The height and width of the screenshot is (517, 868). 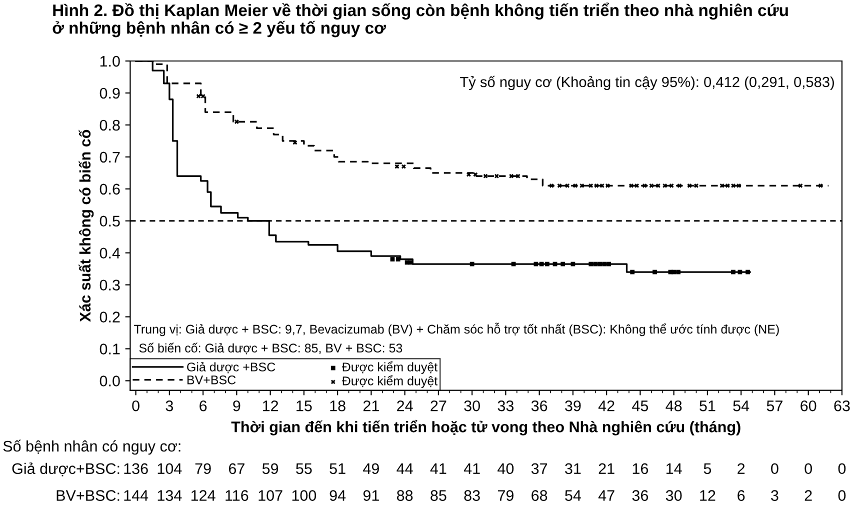 I want to click on x-tick-label: 39, so click(x=573, y=406).